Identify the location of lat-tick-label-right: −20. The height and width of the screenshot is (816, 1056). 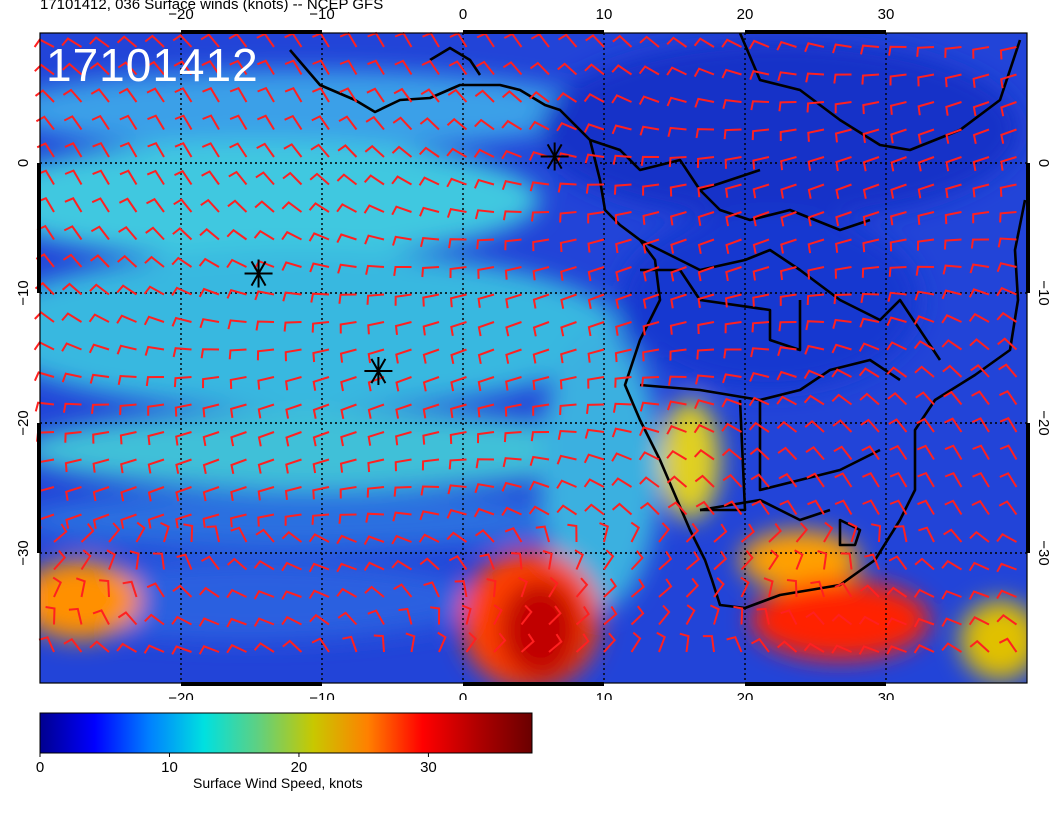
(1043, 422).